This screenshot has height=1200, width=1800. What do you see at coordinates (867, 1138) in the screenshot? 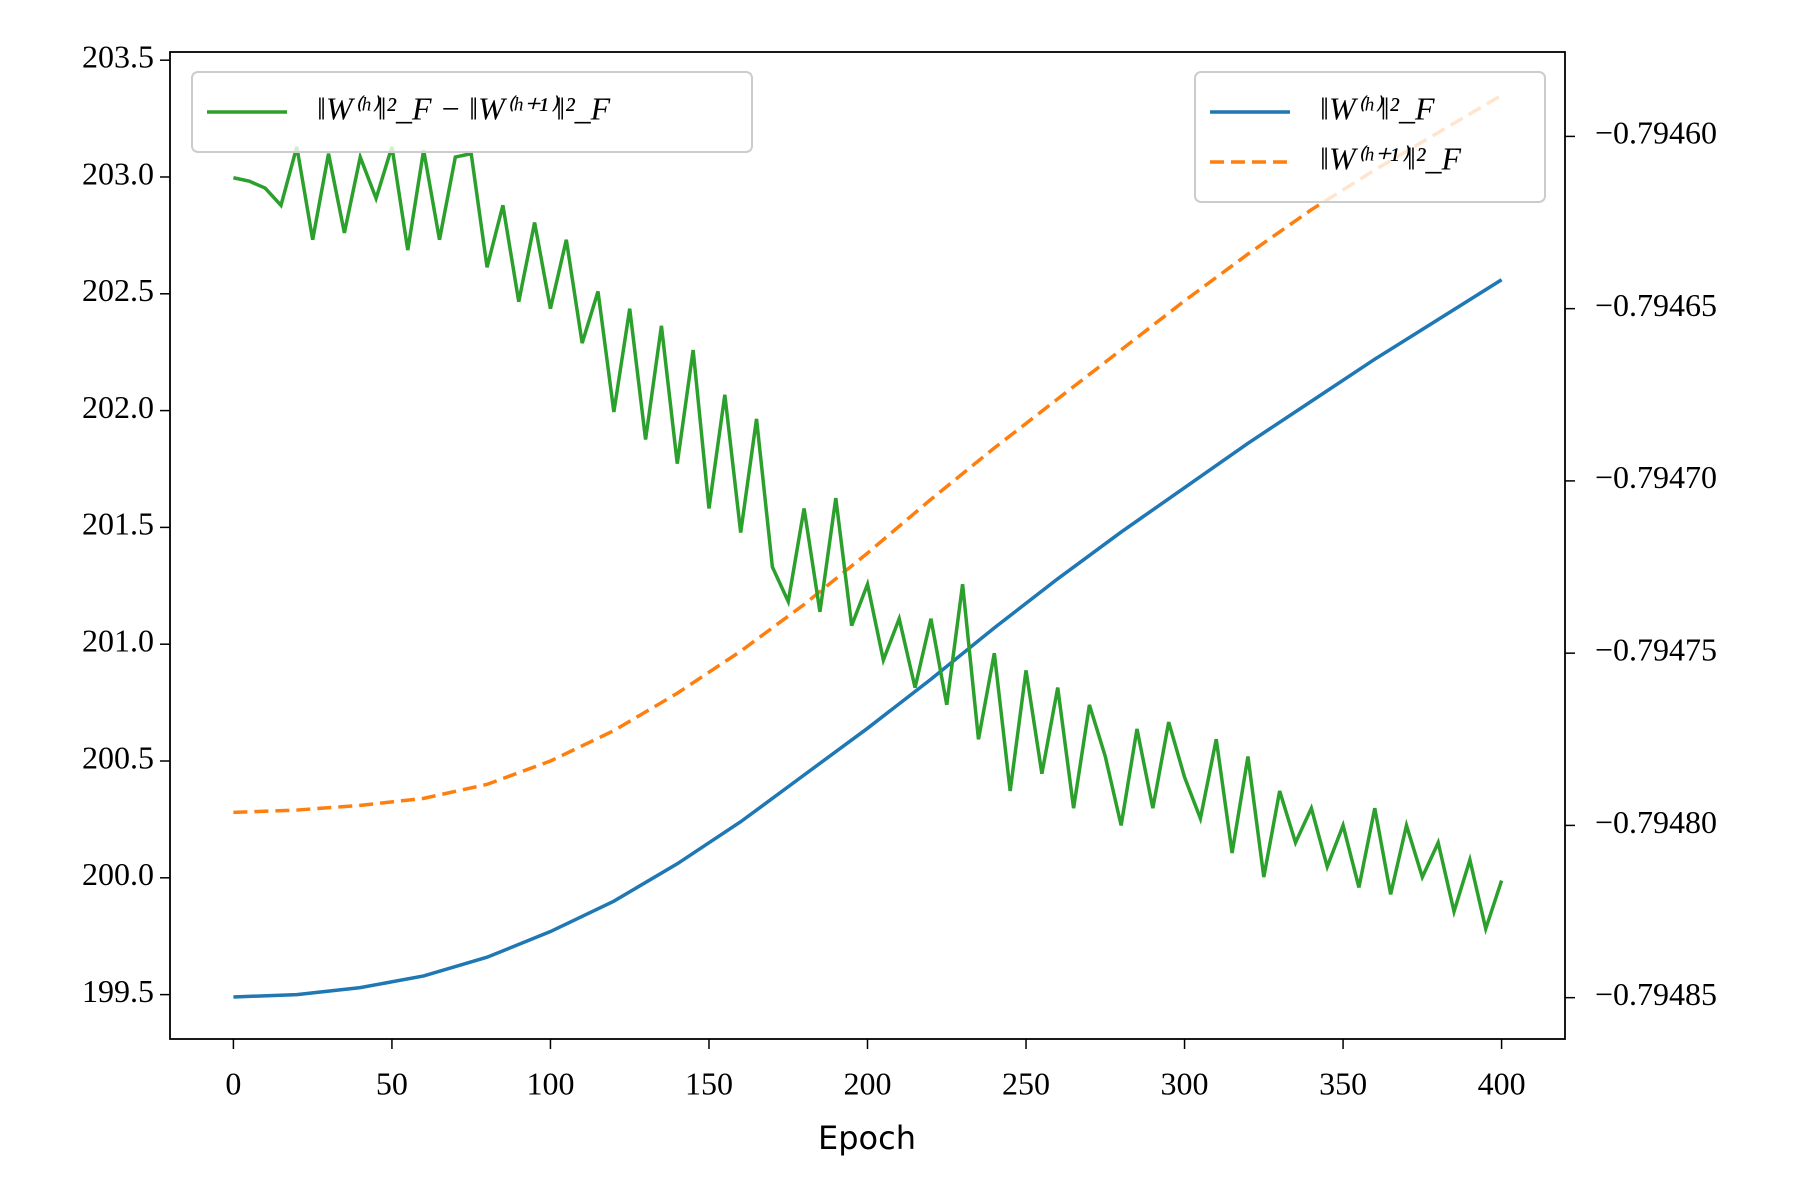
I see `x-axis-label: Epoch` at bounding box center [867, 1138].